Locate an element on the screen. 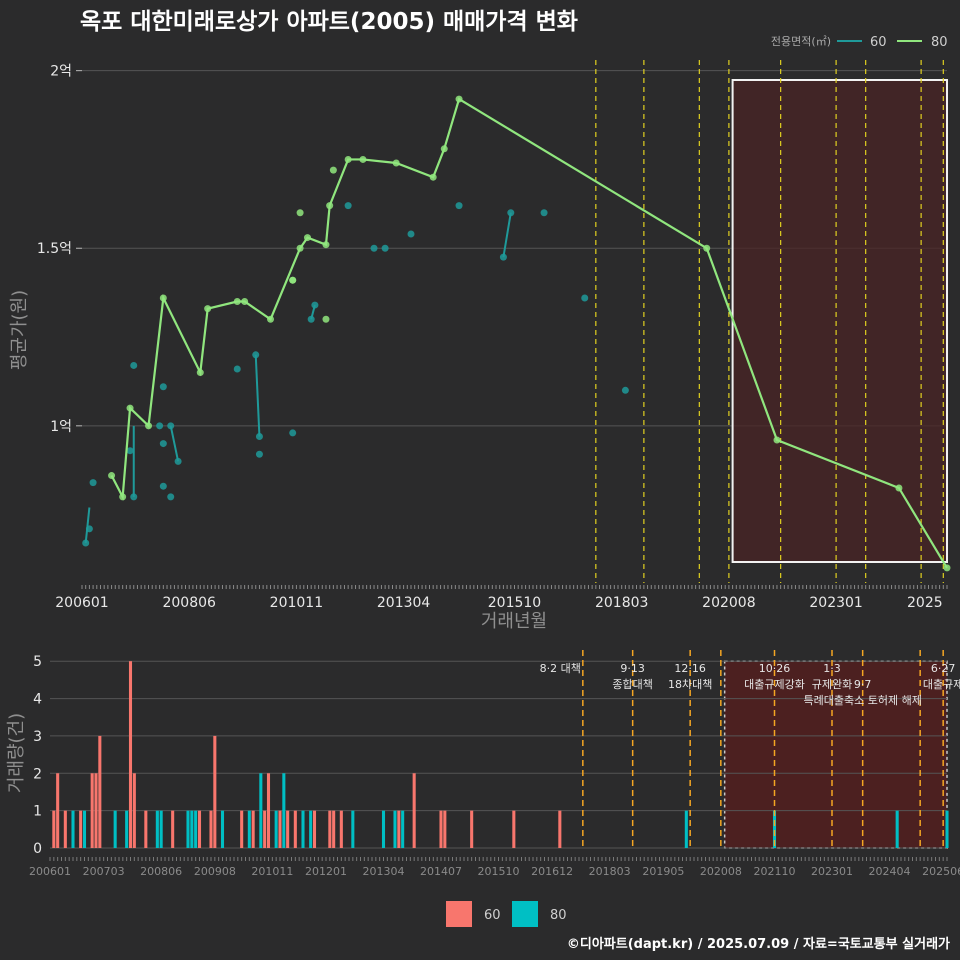 The width and height of the screenshot is (960, 960). x-tick-label: 200908 is located at coordinates (215, 871).